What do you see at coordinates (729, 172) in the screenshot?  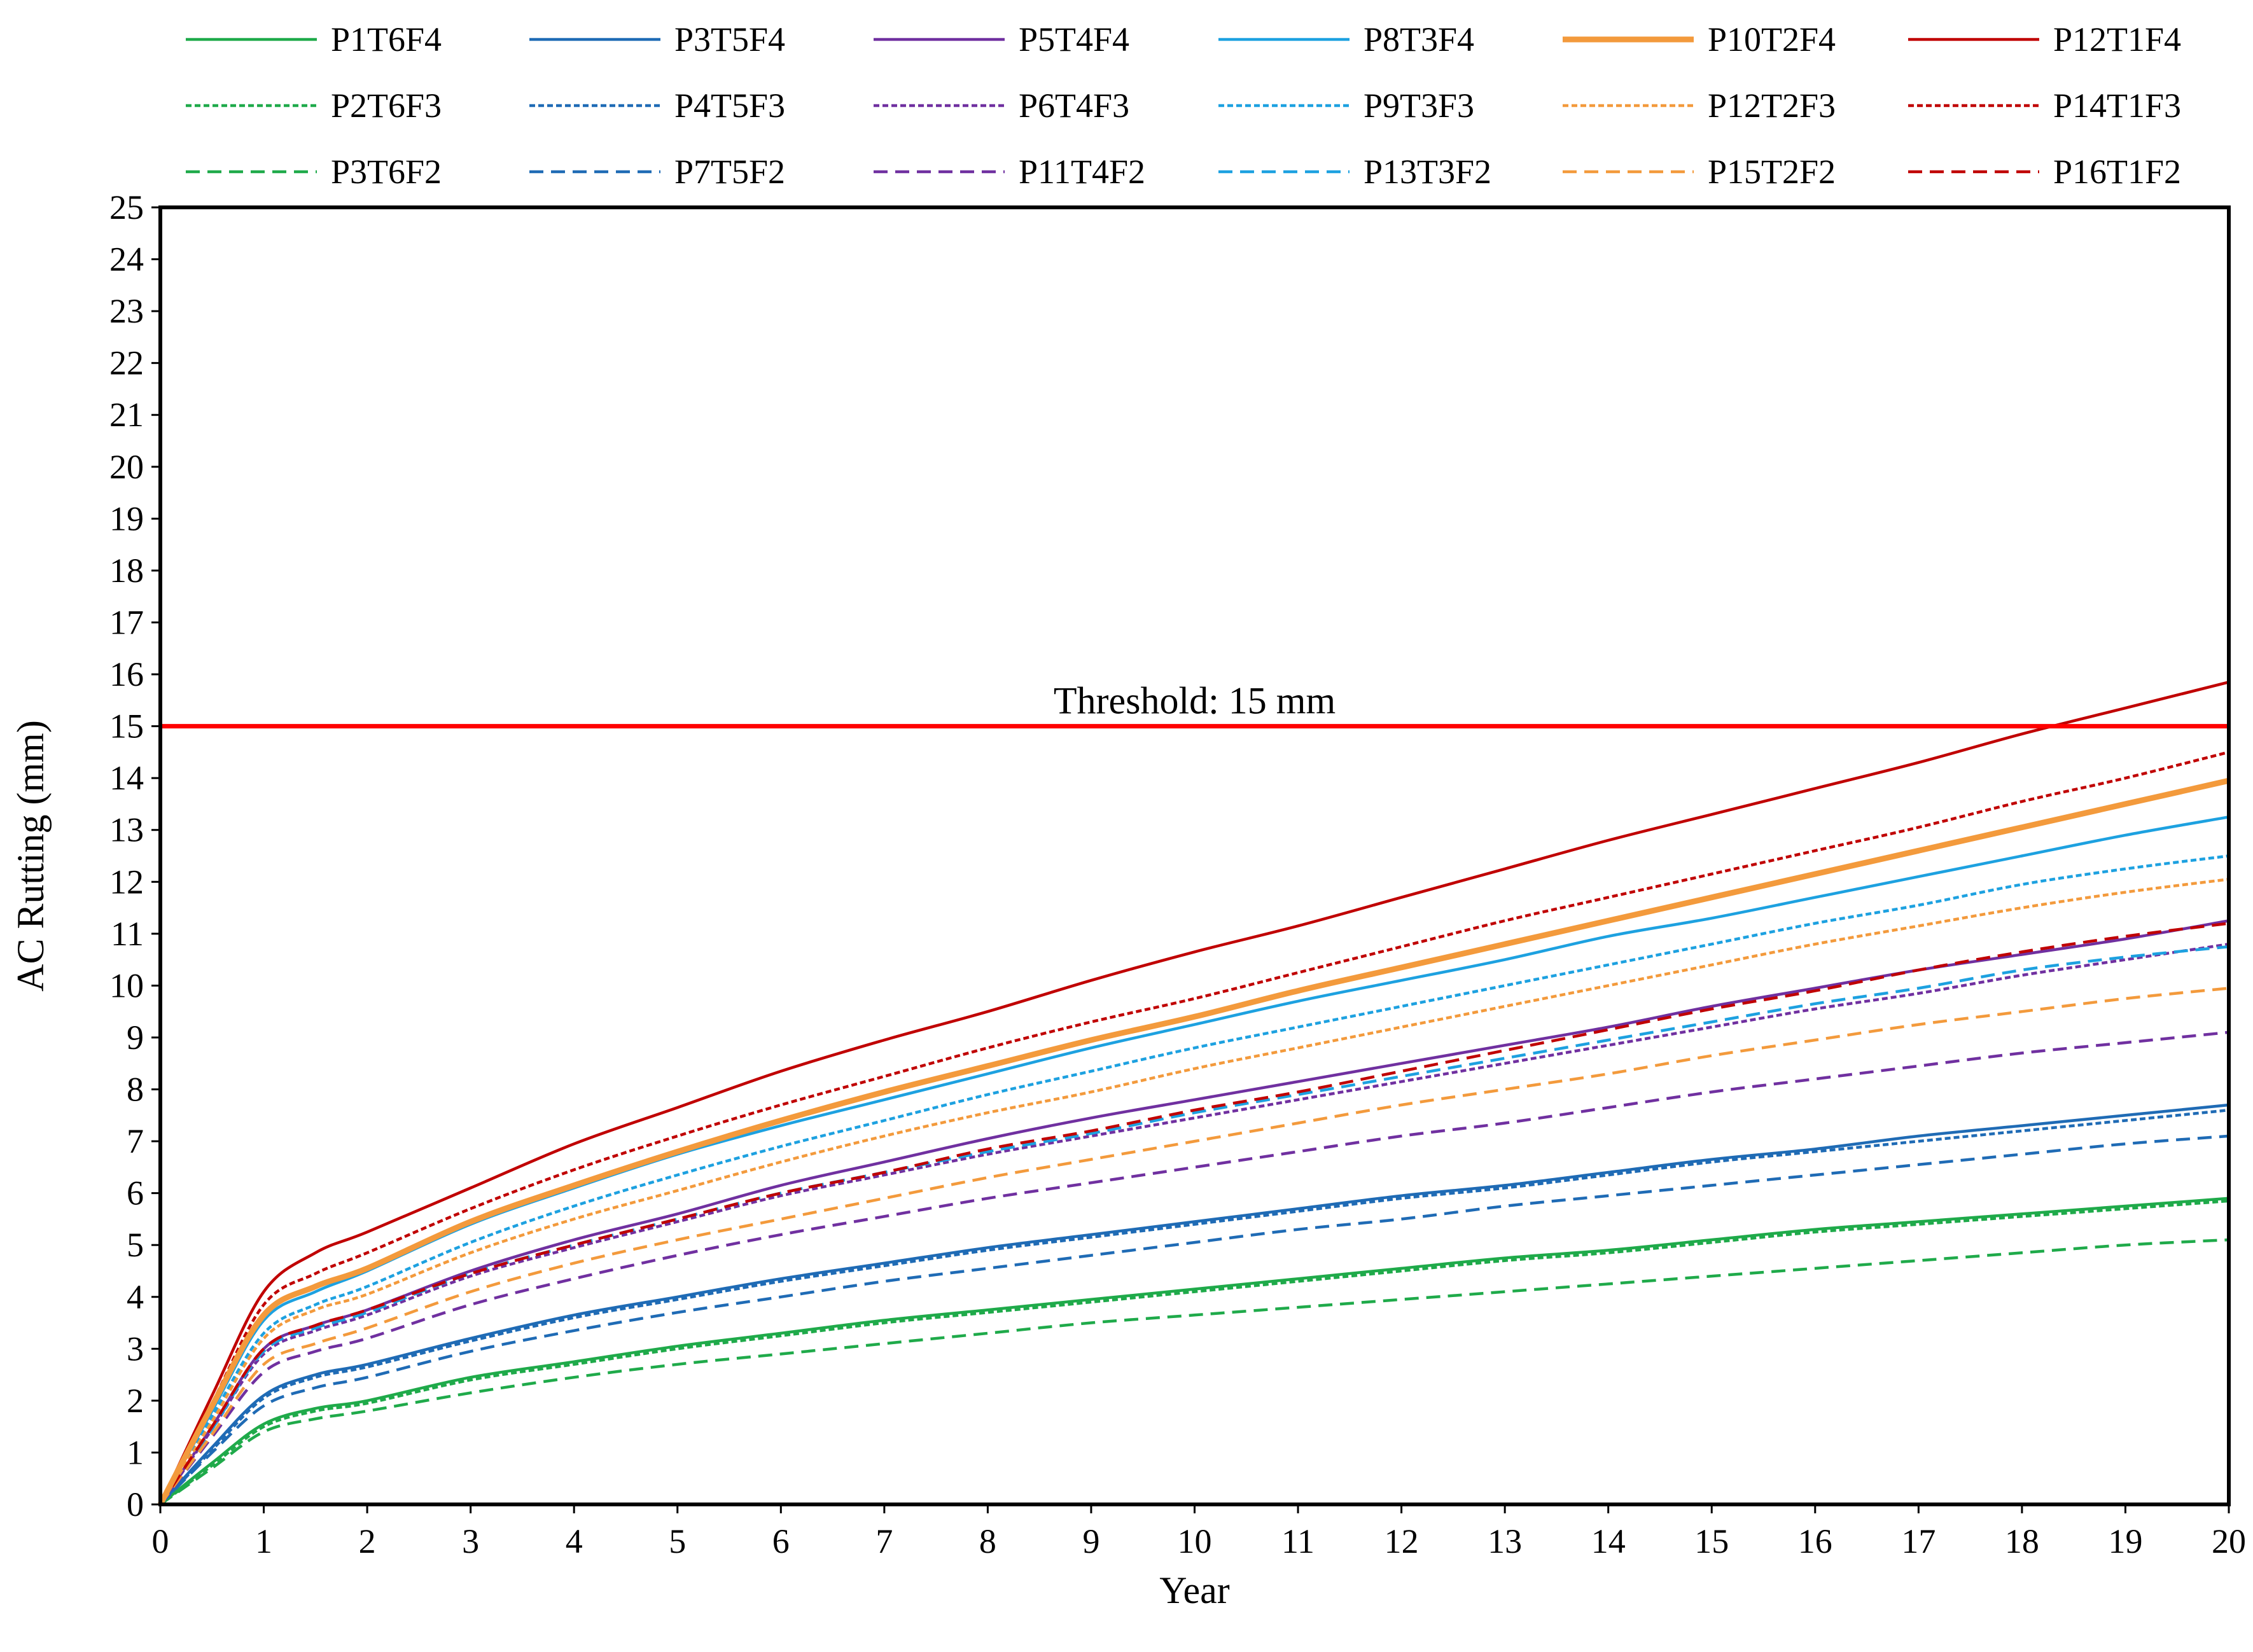 I see `legend-label: P7T5F2` at bounding box center [729, 172].